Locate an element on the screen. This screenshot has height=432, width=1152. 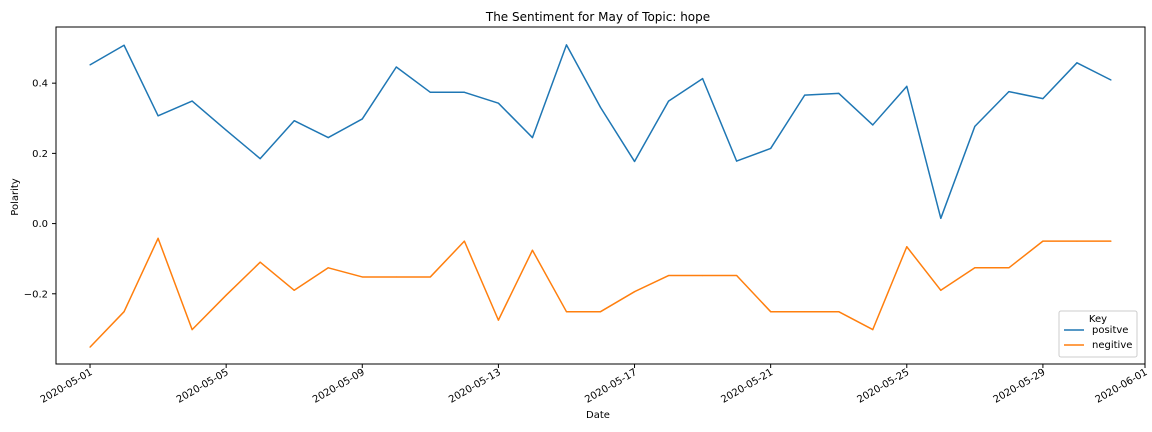
legend: Key positve negitive is located at coordinates (1098, 334).